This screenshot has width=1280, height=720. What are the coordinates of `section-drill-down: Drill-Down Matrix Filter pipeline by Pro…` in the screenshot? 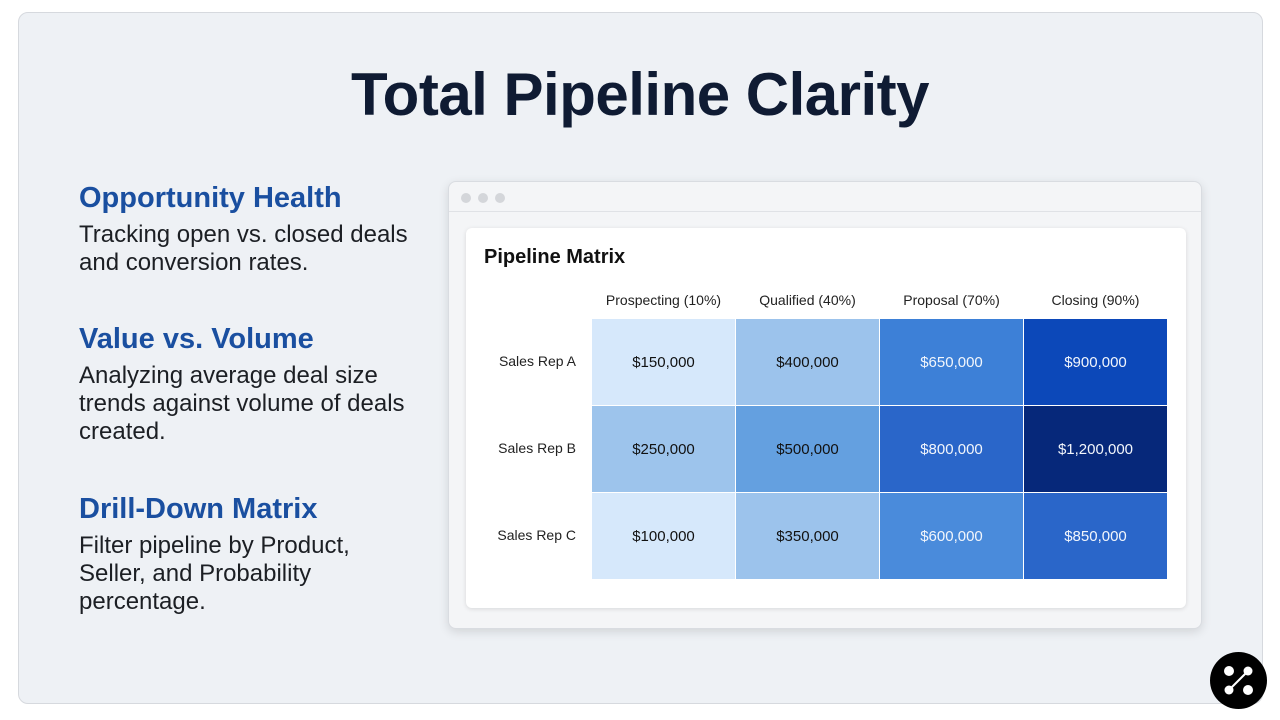 It's located at (244, 554).